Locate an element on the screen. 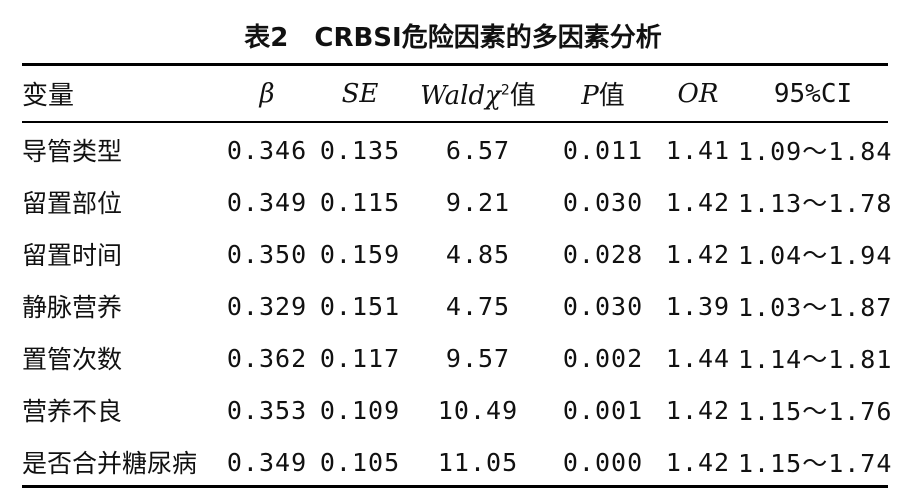 Image resolution: width=906 pixels, height=499 pixels. cell-se: 0.105 is located at coordinates (360, 462).